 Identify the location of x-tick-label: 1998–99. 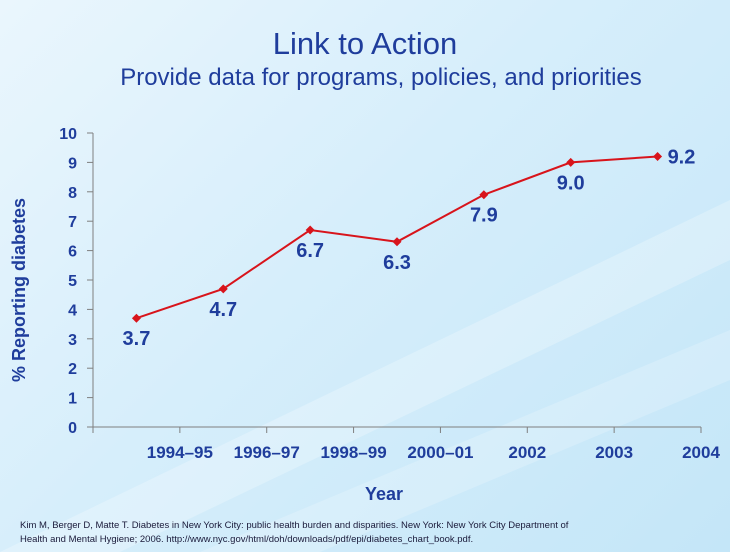
(353, 452).